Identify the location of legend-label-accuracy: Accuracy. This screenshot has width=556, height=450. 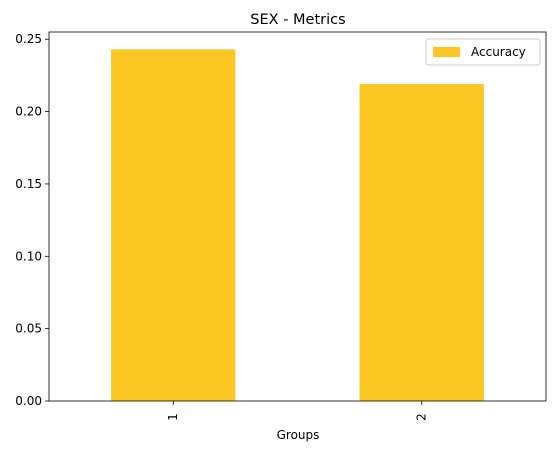
(498, 52).